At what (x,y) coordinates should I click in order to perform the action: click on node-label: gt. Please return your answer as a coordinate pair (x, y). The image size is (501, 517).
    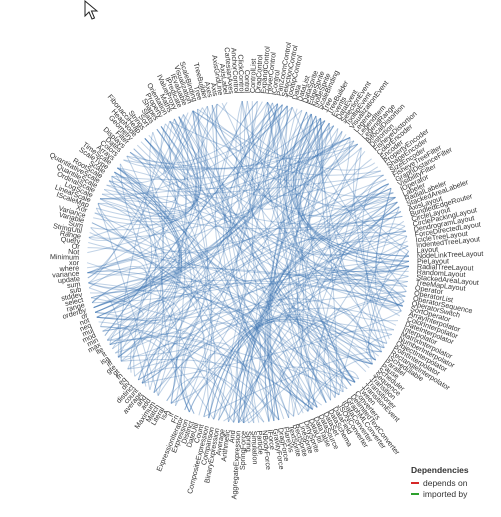
    Looking at the image, I should click on (116, 372).